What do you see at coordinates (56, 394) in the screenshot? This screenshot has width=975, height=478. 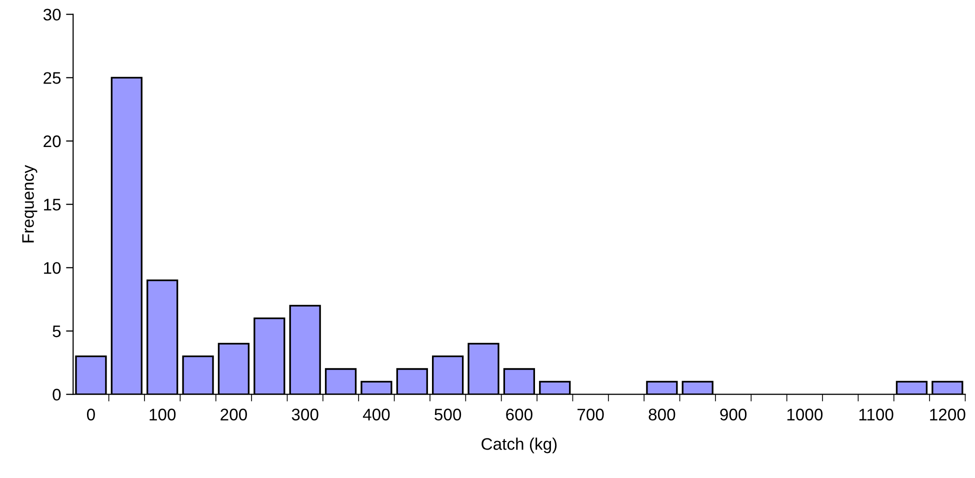 I see `y-tick-label: 0` at bounding box center [56, 394].